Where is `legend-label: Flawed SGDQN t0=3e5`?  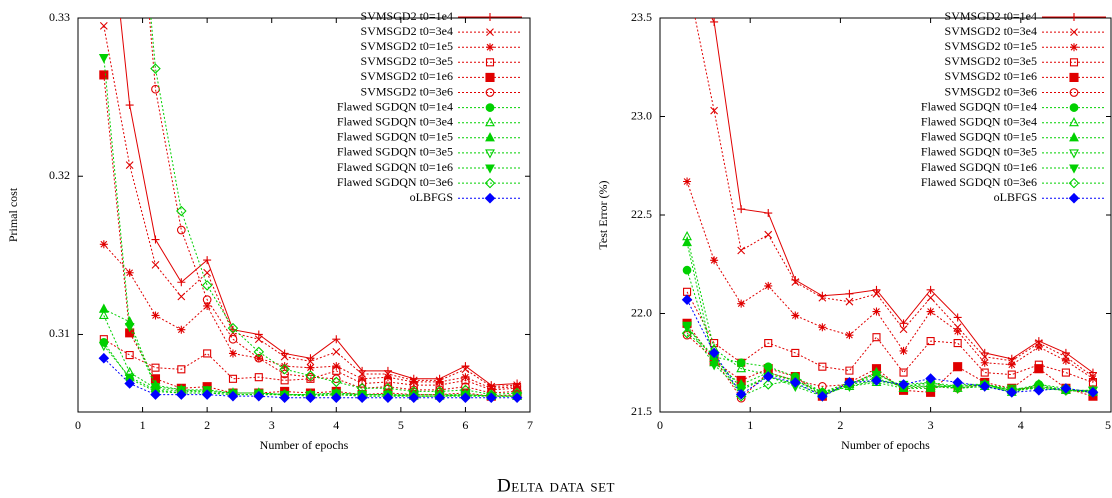
legend-label: Flawed SGDQN t0=3e5 is located at coordinates (979, 152).